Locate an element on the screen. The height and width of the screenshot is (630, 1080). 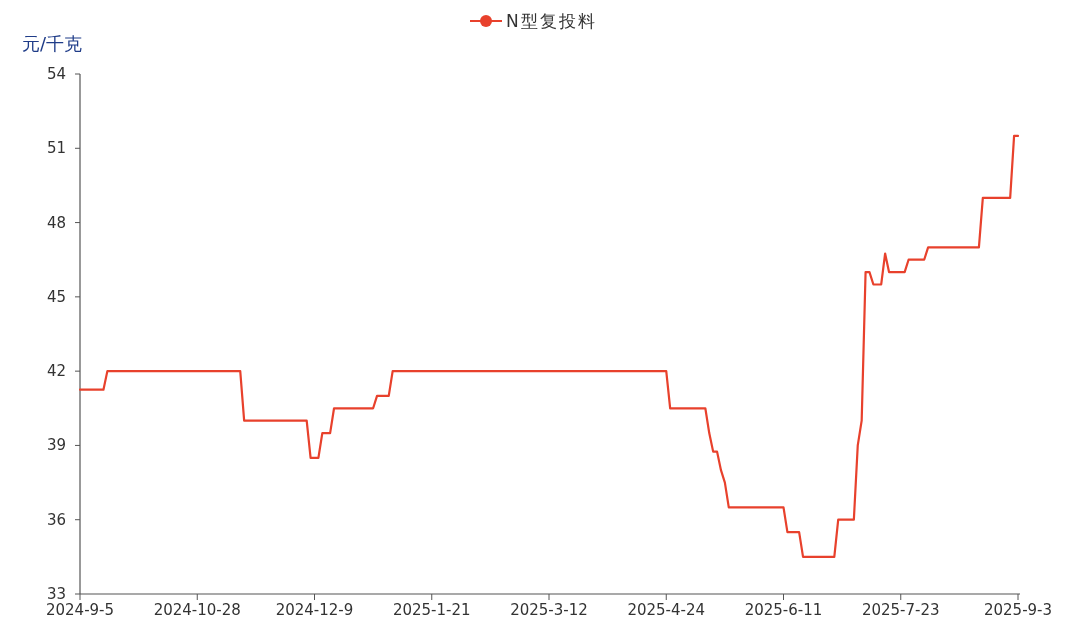
y-tick-label: 42 is located at coordinates (56, 371).